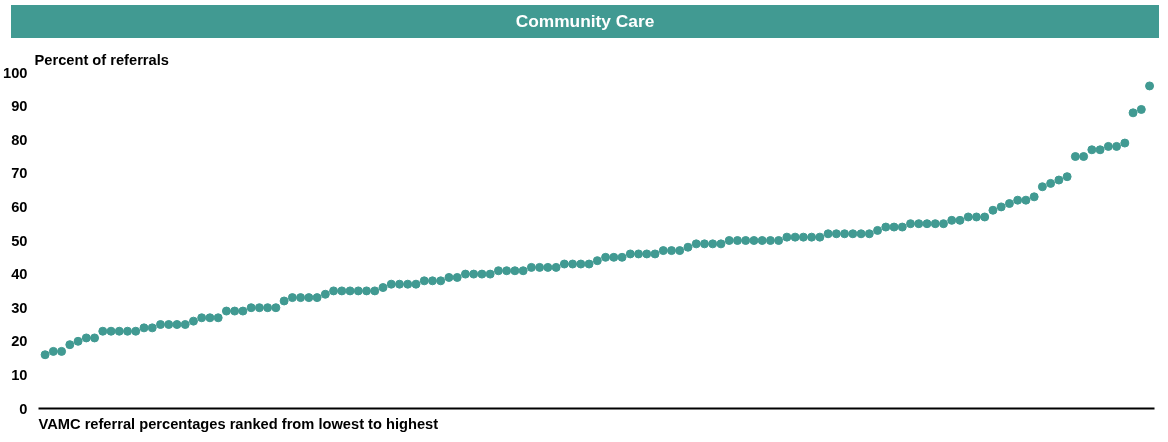 This screenshot has height=442, width=1168. What do you see at coordinates (238, 423) in the screenshot?
I see `x-axis-title: VAMC referral percentages ranked from lowest to highest` at bounding box center [238, 423].